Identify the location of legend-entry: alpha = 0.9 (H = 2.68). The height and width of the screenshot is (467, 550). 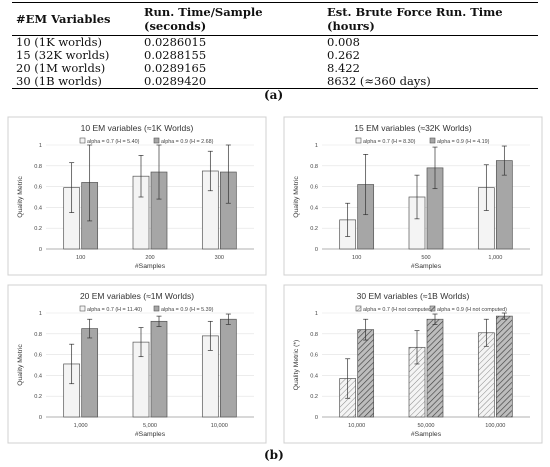
(187, 142).